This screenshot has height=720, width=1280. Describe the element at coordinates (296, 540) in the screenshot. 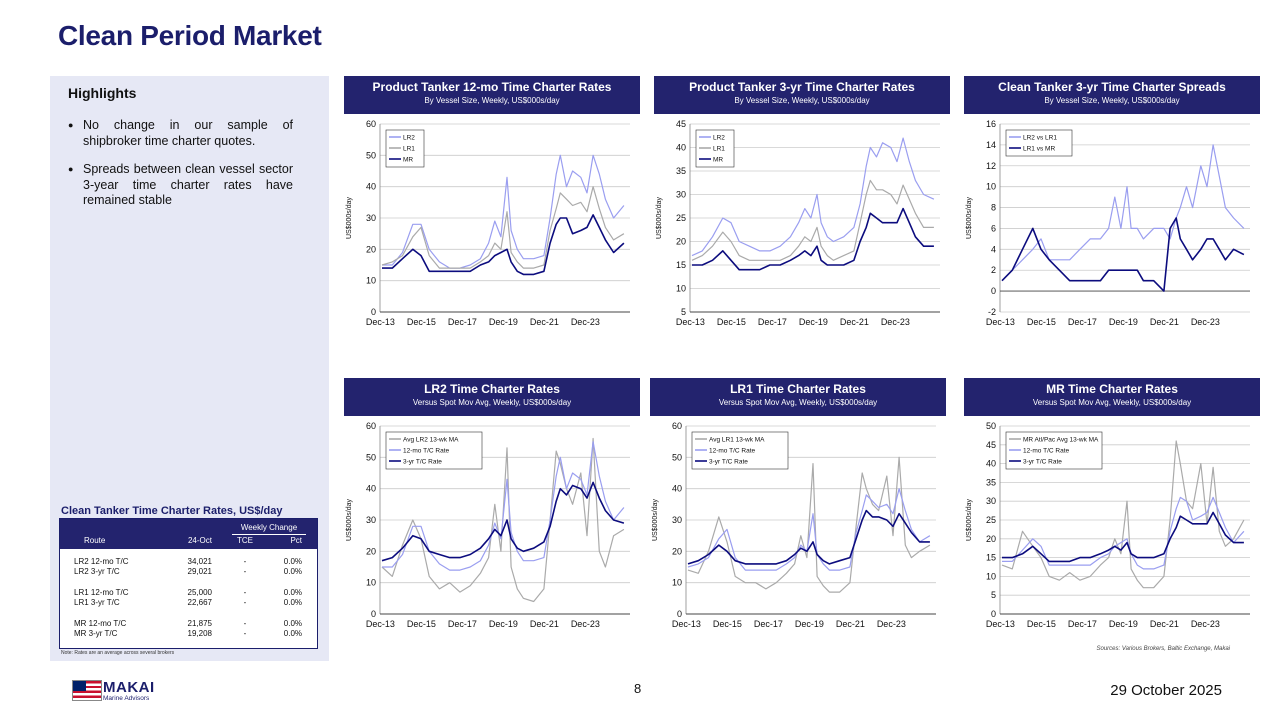

I see `col-header-pct: Pct` at that location.